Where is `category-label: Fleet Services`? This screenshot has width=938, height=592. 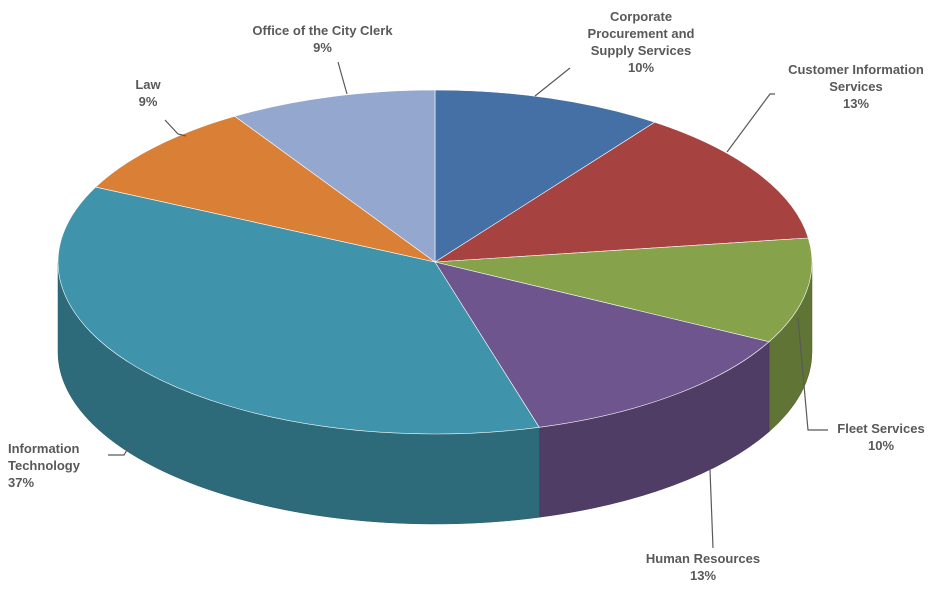
category-label: Fleet Services is located at coordinates (881, 428).